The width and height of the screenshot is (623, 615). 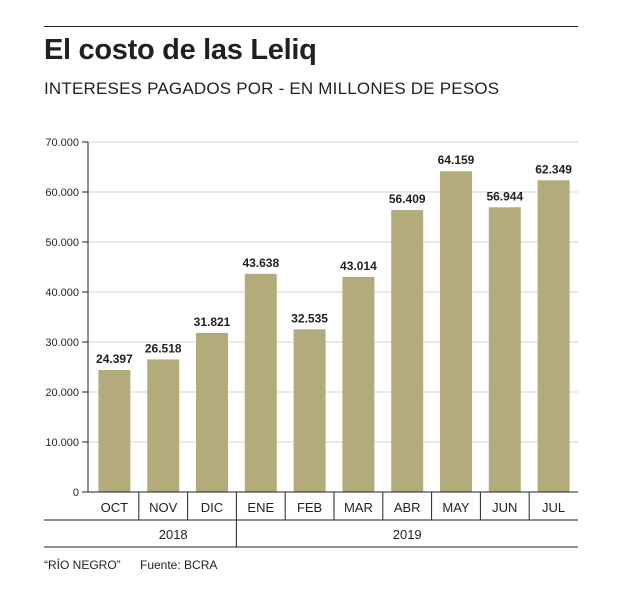 What do you see at coordinates (82, 565) in the screenshot?
I see `footer-credit: “RÍO NEGRO”` at bounding box center [82, 565].